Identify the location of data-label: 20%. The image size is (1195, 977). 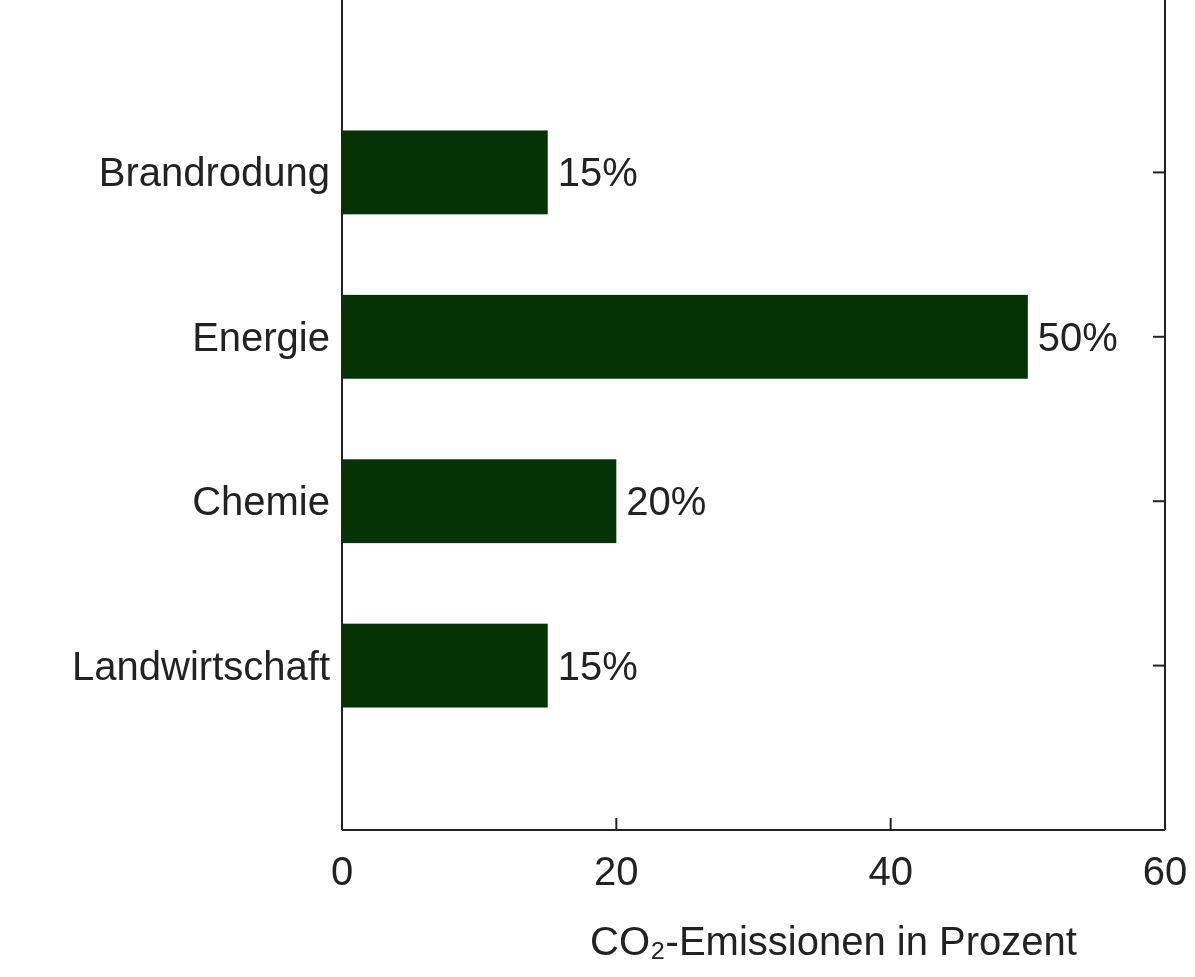
(666, 501).